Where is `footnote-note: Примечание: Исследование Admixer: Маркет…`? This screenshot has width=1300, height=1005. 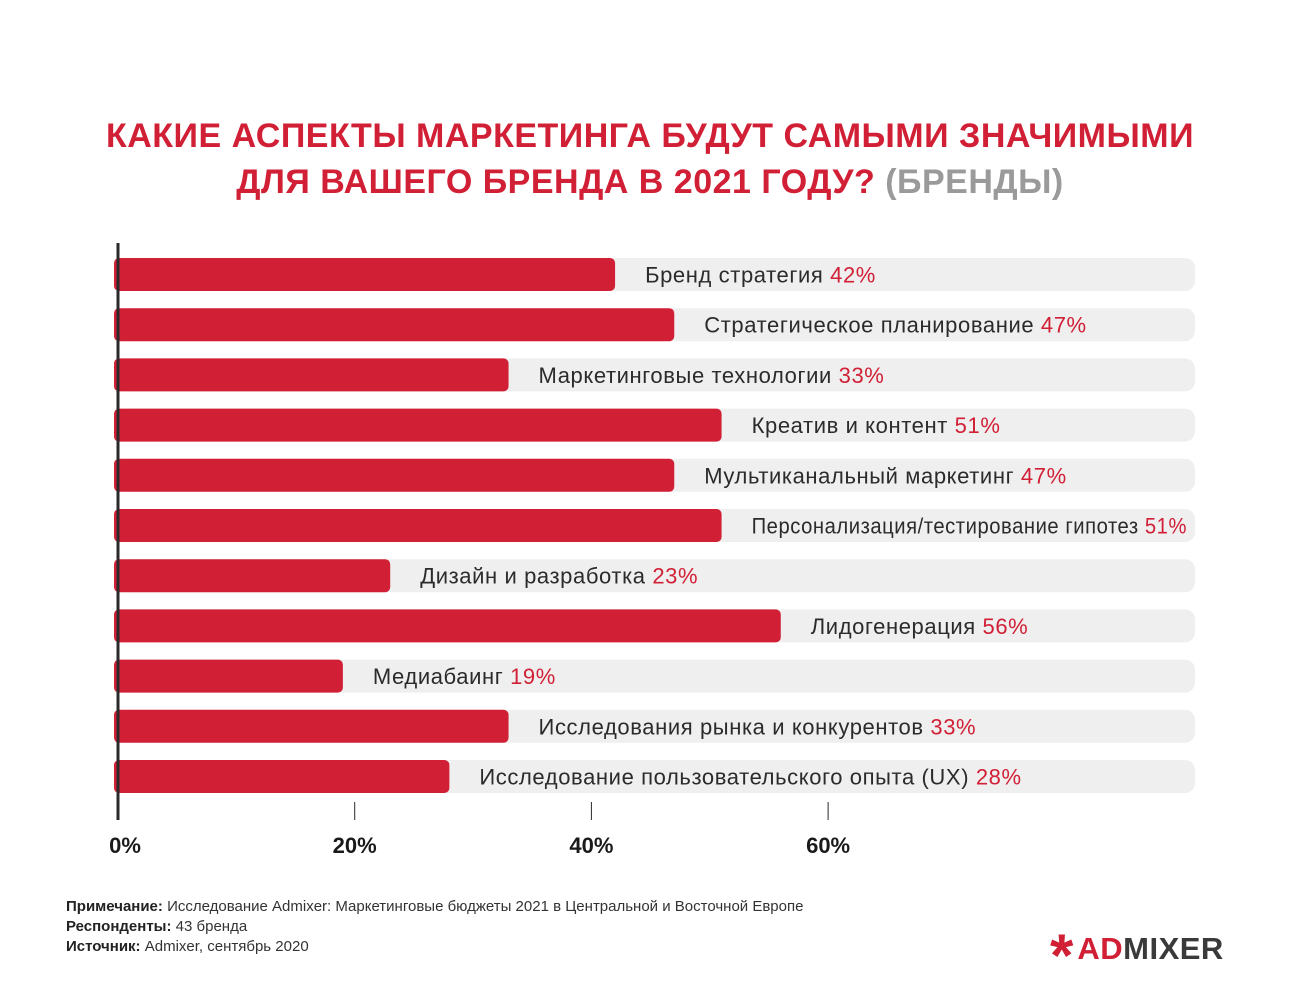
footnote-note: Примечание: Исследование Admixer: Маркет… is located at coordinates (434, 907).